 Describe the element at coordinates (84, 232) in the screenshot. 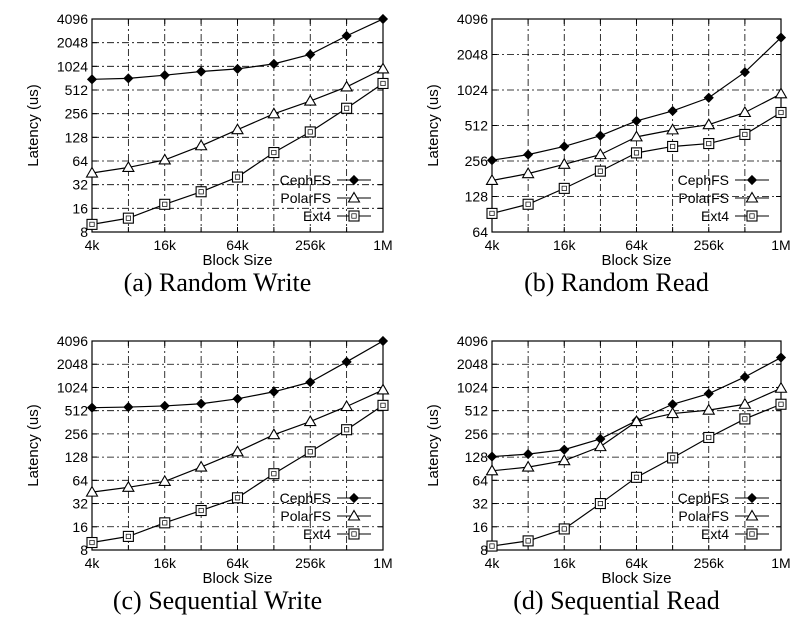

I see `y-tick-label: 8` at that location.